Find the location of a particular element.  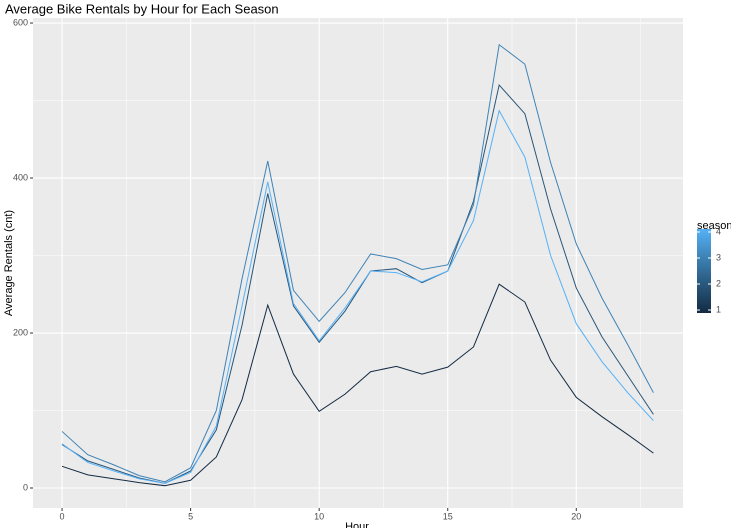

x-tick-label: 20 is located at coordinates (576, 516).